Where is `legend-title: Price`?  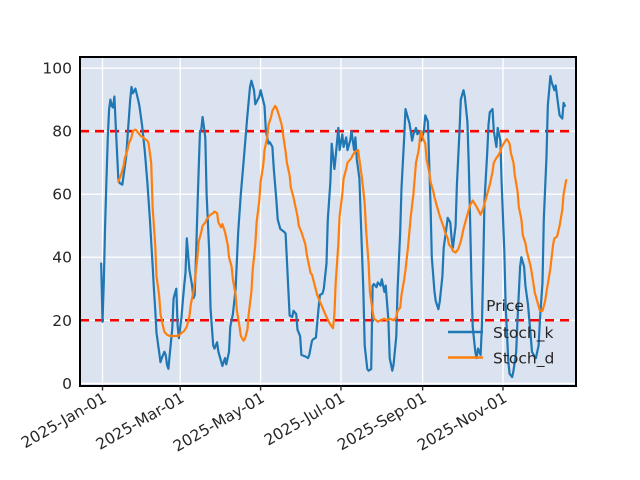 legend-title: Price is located at coordinates (505, 306).